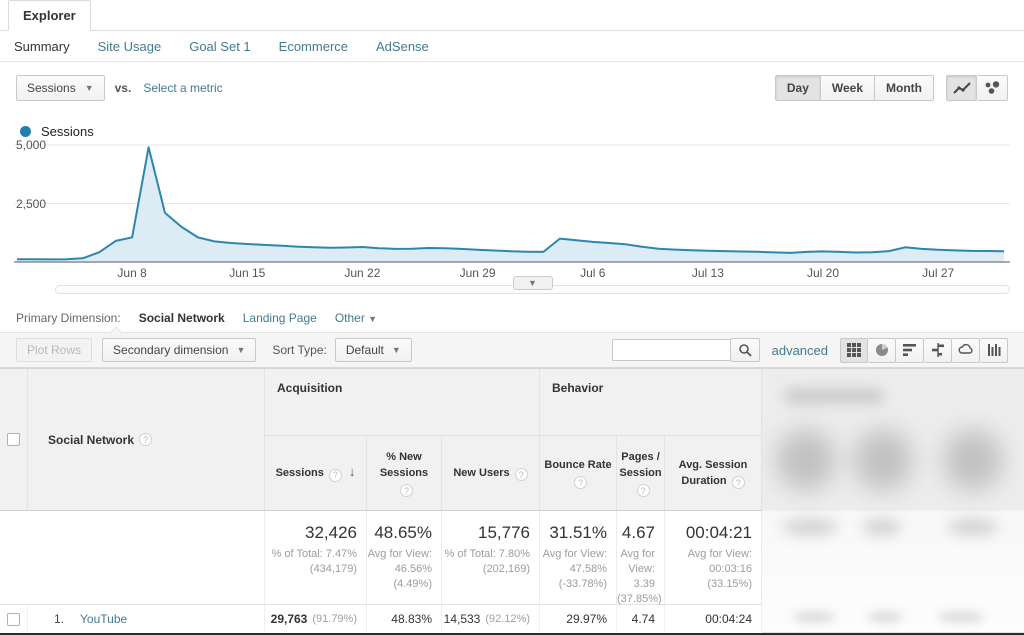  What do you see at coordinates (512, 15) in the screenshot?
I see `report-tab-bar: Explorer` at bounding box center [512, 15].